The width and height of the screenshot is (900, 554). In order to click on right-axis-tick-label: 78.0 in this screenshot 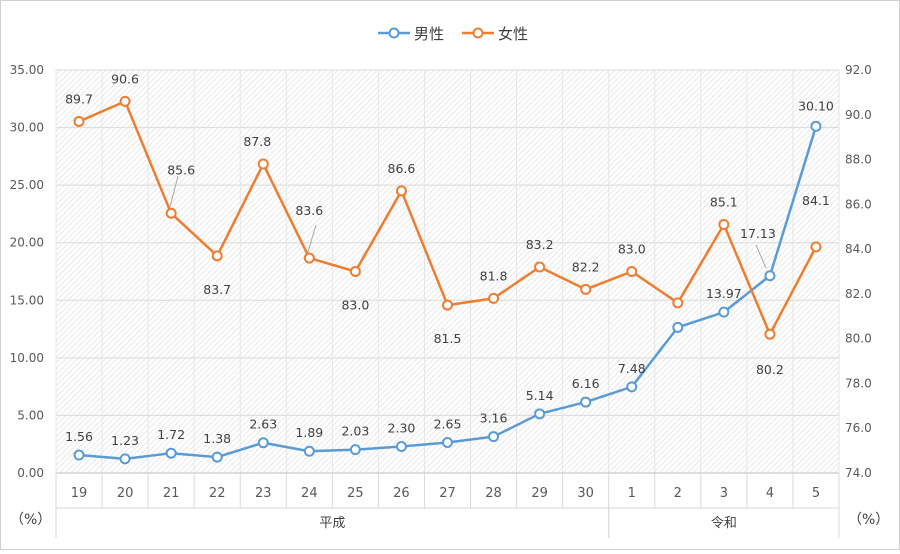, I will do `click(858, 383)`.